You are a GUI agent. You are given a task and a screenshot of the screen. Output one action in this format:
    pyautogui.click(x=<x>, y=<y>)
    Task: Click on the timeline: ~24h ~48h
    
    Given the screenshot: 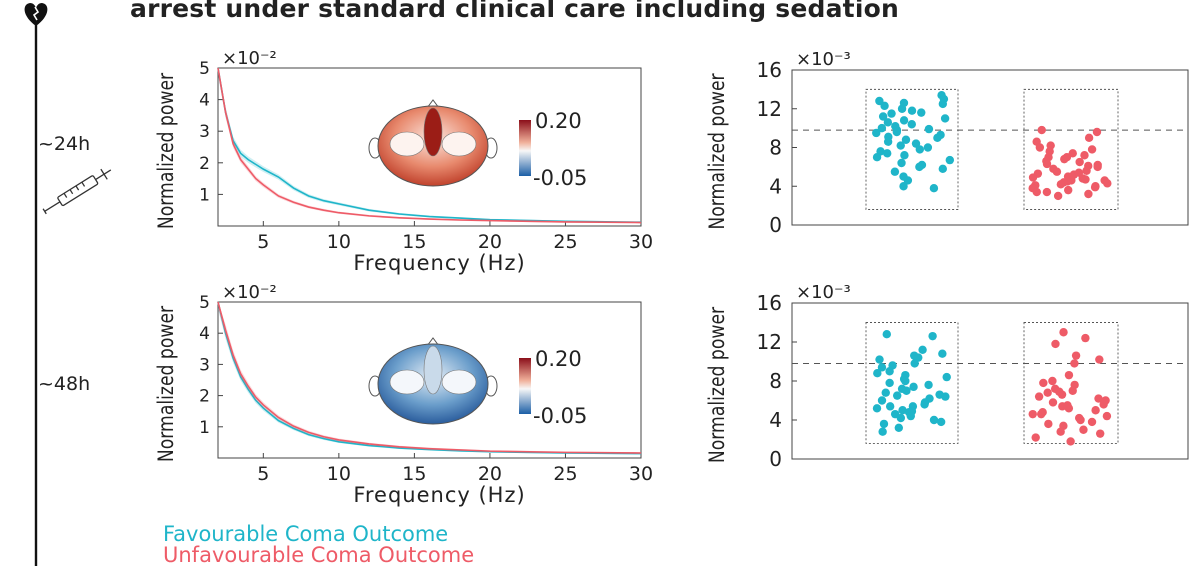 What is the action you would take?
    pyautogui.click(x=70, y=283)
    